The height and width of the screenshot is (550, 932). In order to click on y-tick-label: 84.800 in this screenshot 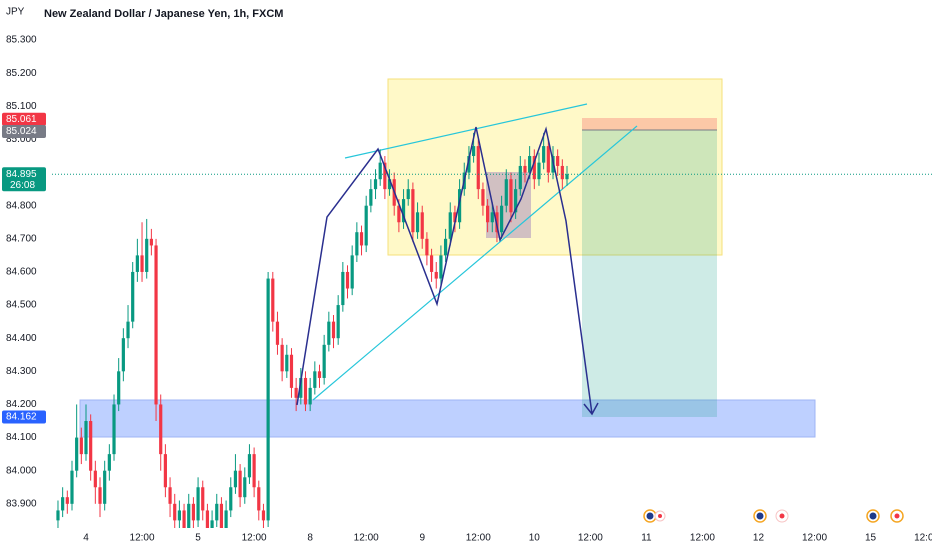, I will do `click(21, 205)`.